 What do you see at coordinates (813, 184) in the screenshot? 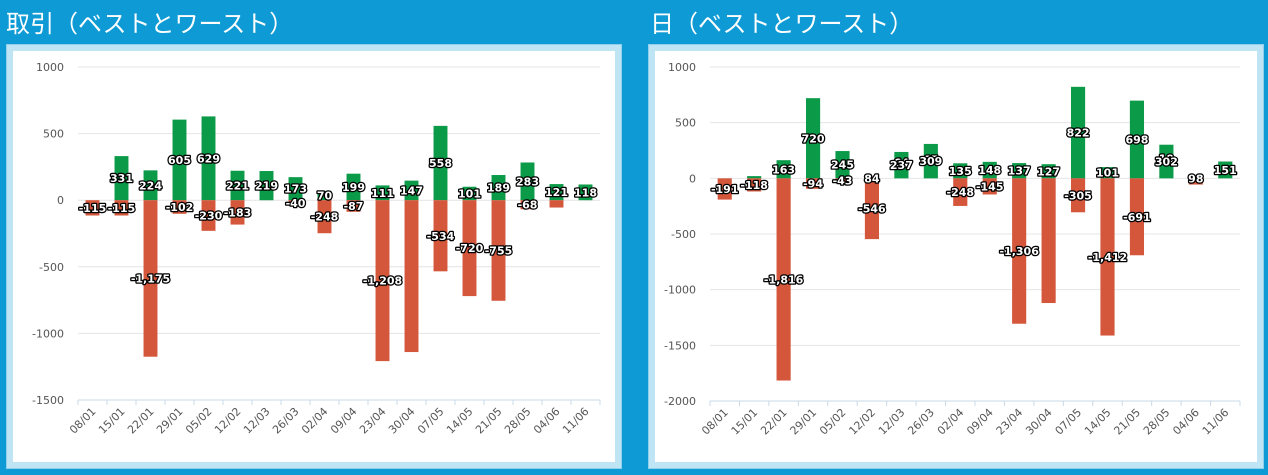
I see `data-label: -94` at bounding box center [813, 184].